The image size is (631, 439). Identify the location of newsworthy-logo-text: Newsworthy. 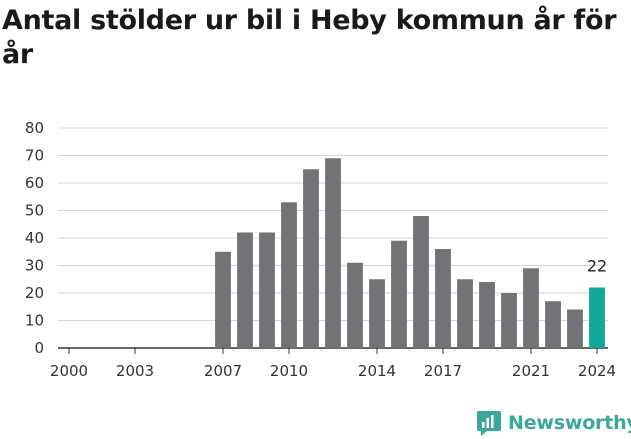
(569, 423).